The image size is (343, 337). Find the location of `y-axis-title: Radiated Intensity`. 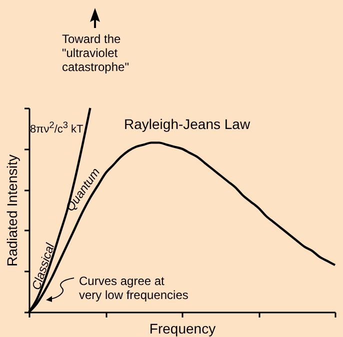

y-axis-title: Radiated Intensity is located at coordinates (12, 210).